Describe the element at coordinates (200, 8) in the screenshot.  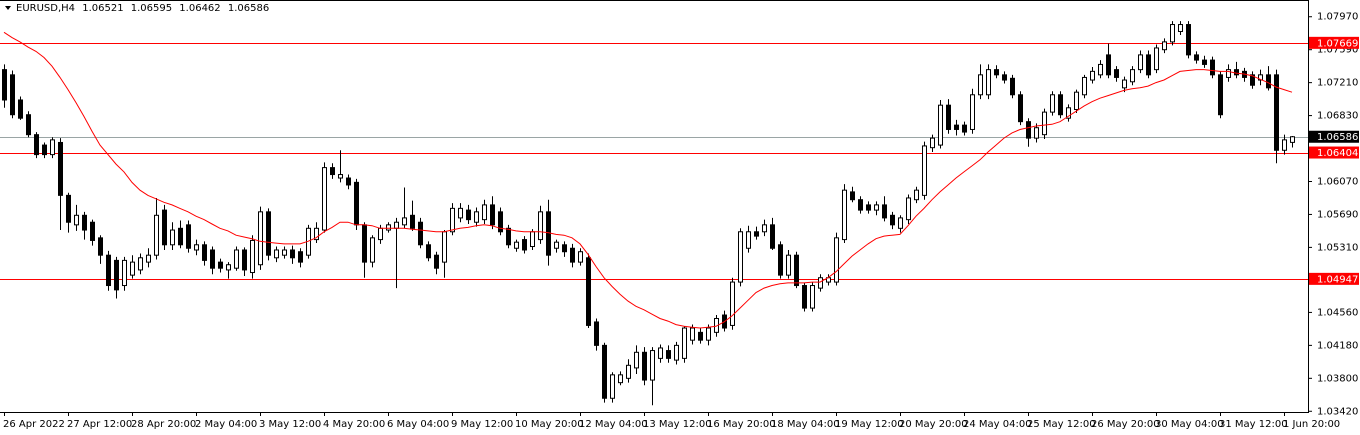
I see `ohlc-low: 1.06462` at that location.